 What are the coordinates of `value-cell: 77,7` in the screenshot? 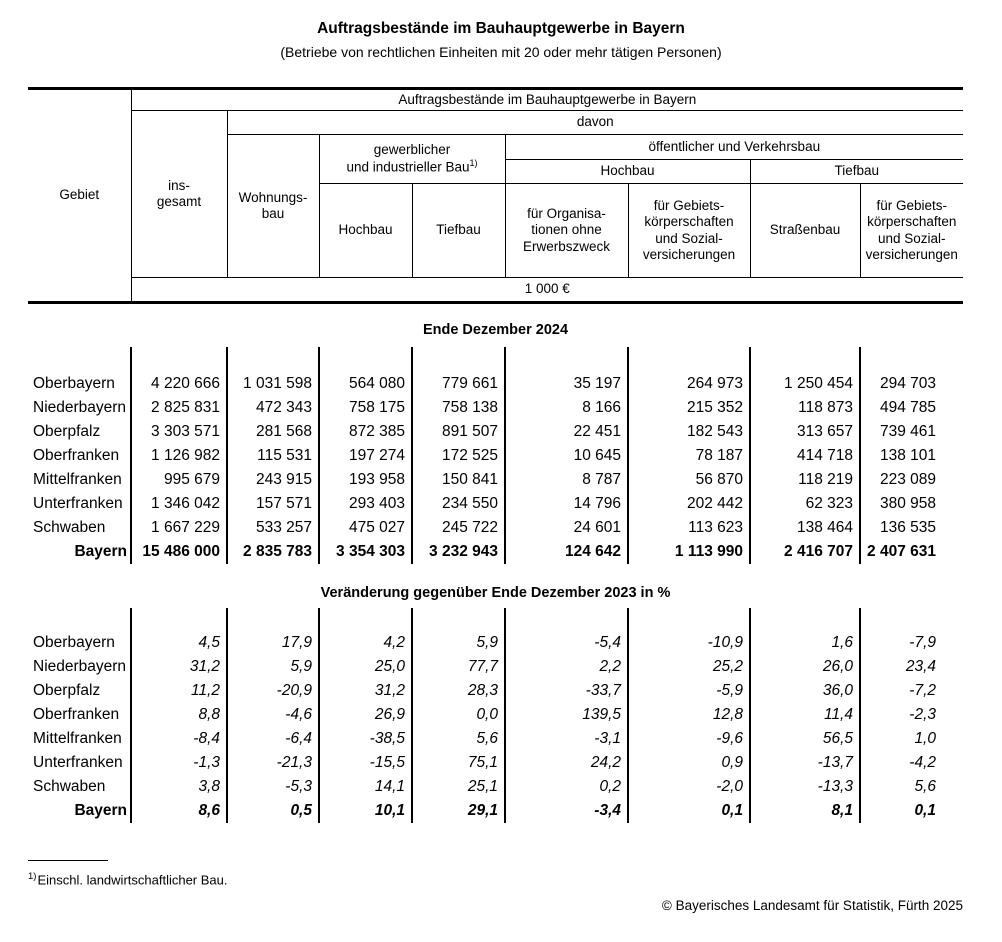 It's located at (459, 667).